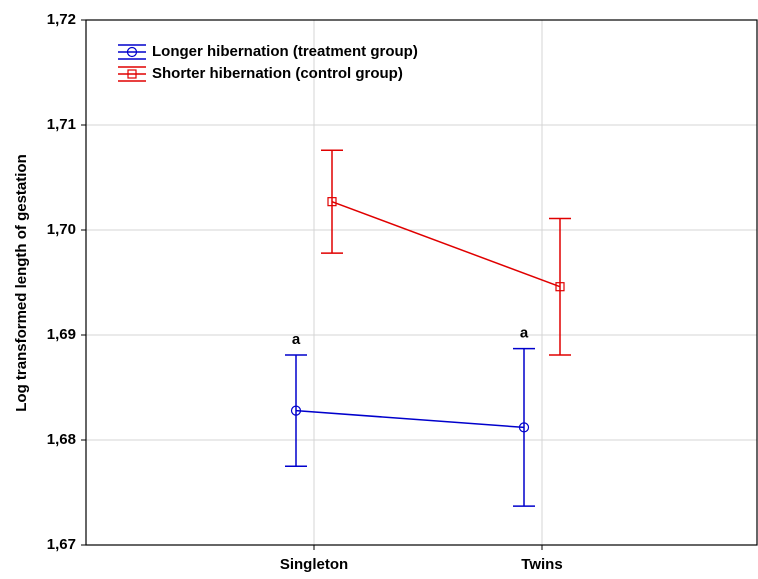 The width and height of the screenshot is (758, 579). Describe the element at coordinates (61, 229) in the screenshot. I see `y-tick-label: 1,70` at that location.